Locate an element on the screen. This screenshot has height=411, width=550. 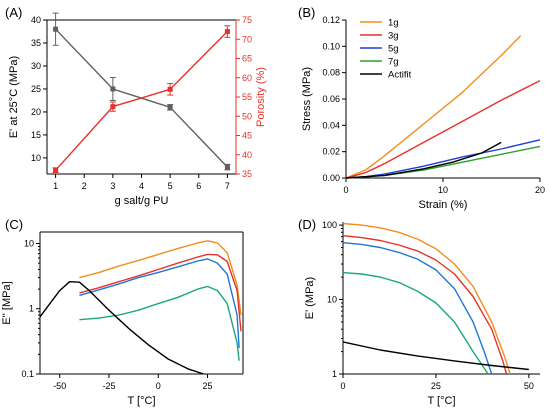
x-axis-label: Strain (%) is located at coordinates (443, 205).